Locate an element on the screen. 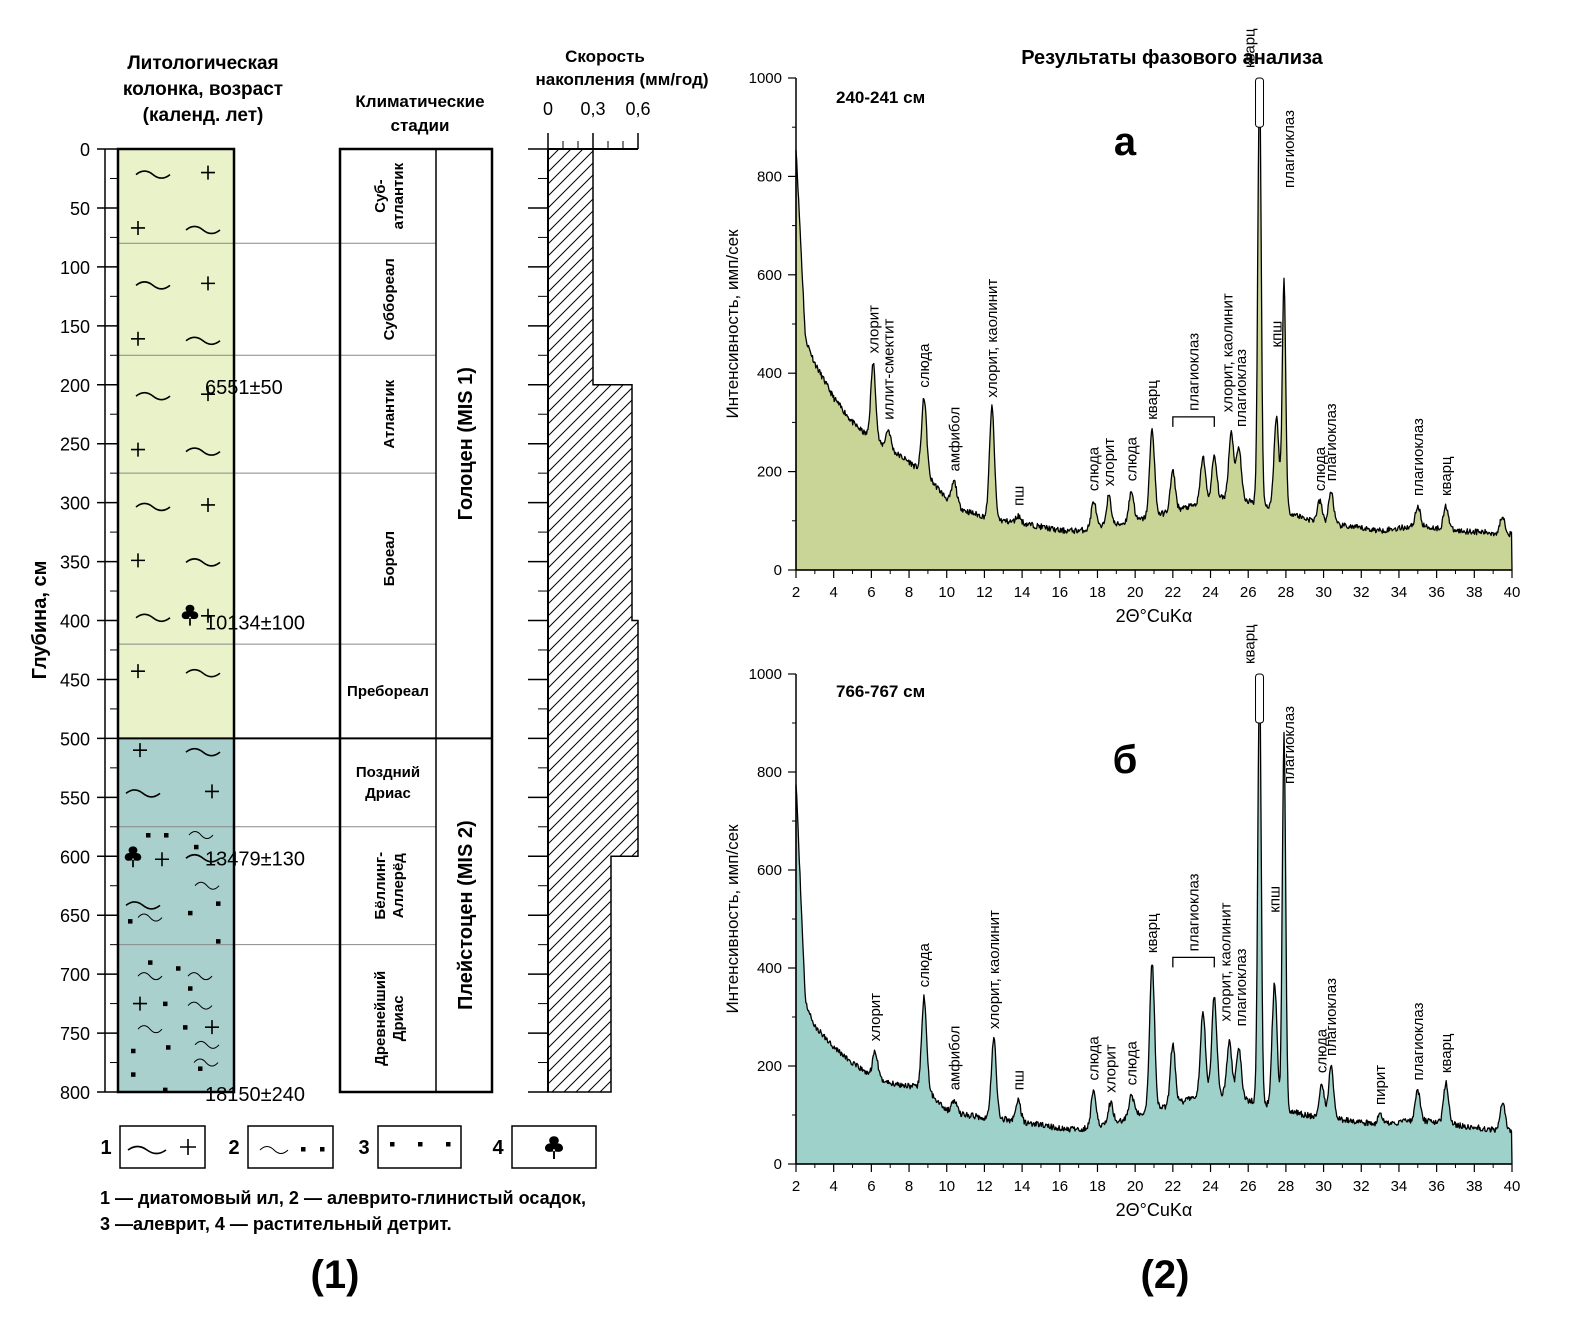 Image resolution: width=1596 pixels, height=1329 pixels. x-tick-label: 32 is located at coordinates (1361, 1186).